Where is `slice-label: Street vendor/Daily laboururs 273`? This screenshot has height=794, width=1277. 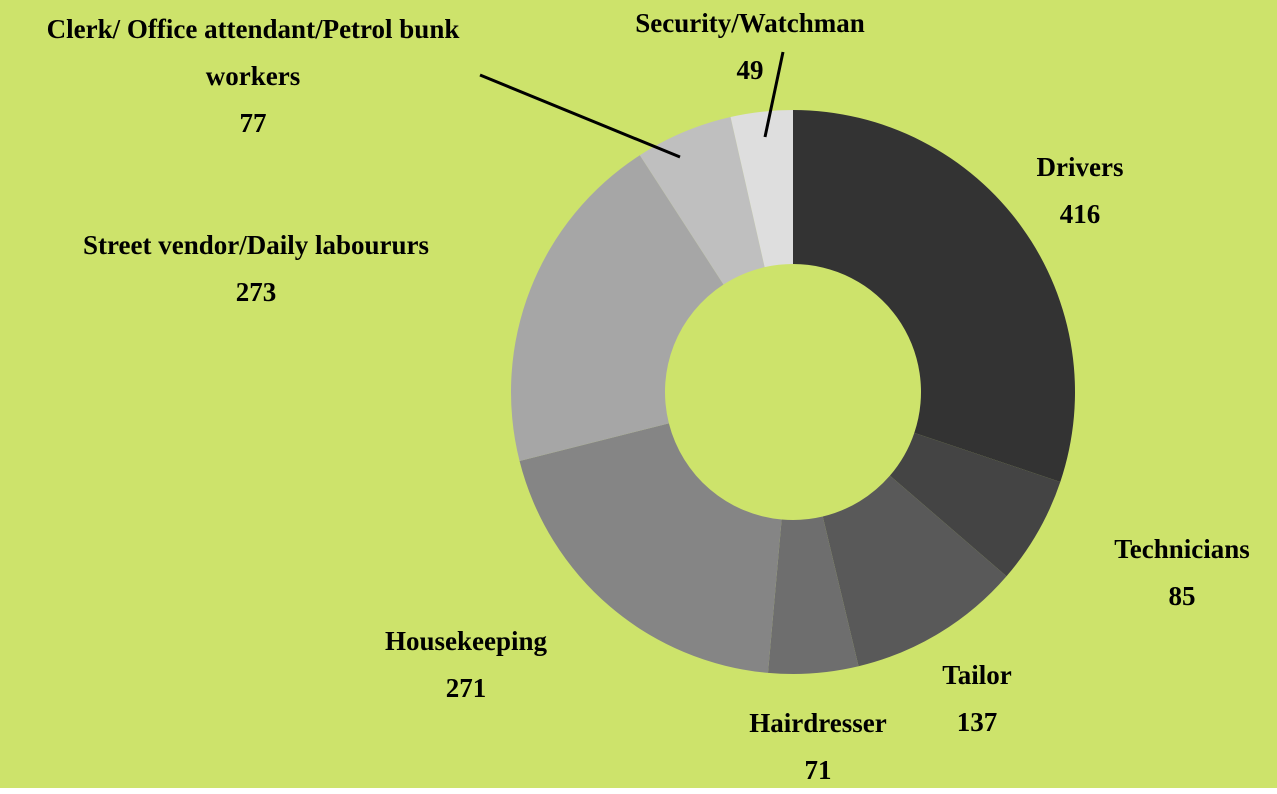 slice-label: Street vendor/Daily laboururs 273 is located at coordinates (256, 269).